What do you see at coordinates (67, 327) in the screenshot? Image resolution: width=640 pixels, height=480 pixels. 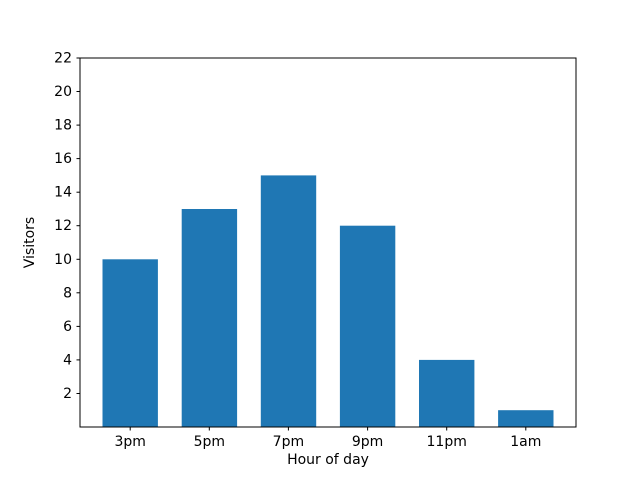 I see `y-tick-label: 6` at bounding box center [67, 327].